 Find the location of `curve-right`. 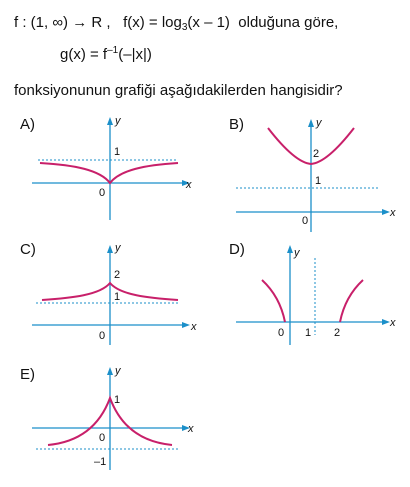

curve-right is located at coordinates (351, 301).